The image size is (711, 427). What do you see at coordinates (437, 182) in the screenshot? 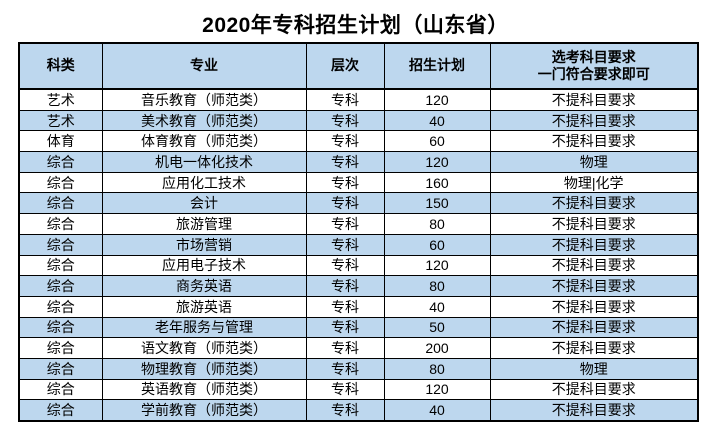
I see `cell-plan: 160` at bounding box center [437, 182].